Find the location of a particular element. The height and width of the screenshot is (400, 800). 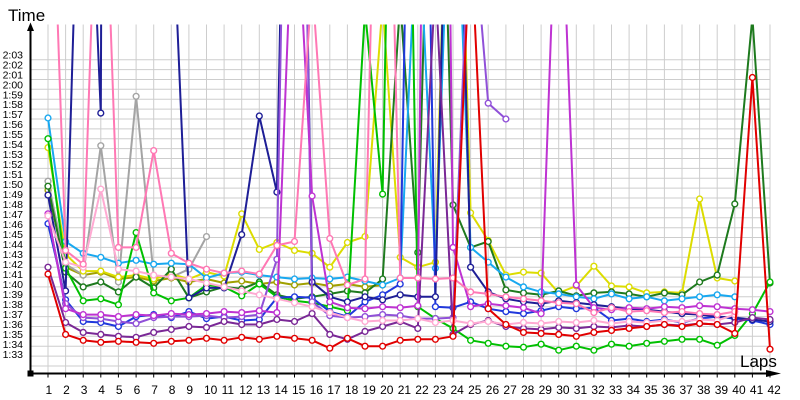

svg-text: 1:57 is located at coordinates (13, 115).